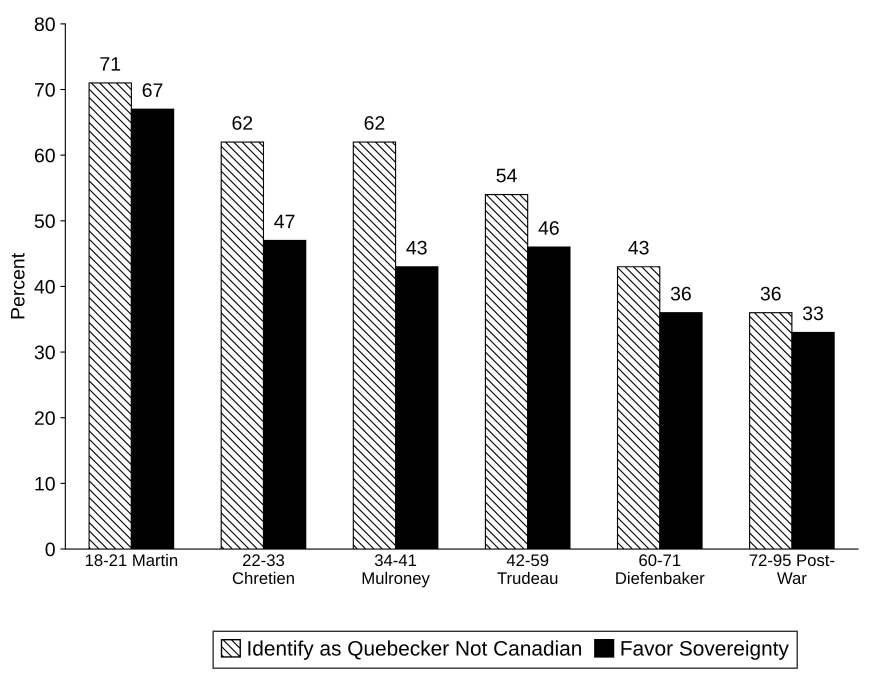 The height and width of the screenshot is (682, 871). Describe the element at coordinates (396, 571) in the screenshot. I see `x-tick-label: 34-41 Mulroney` at that location.